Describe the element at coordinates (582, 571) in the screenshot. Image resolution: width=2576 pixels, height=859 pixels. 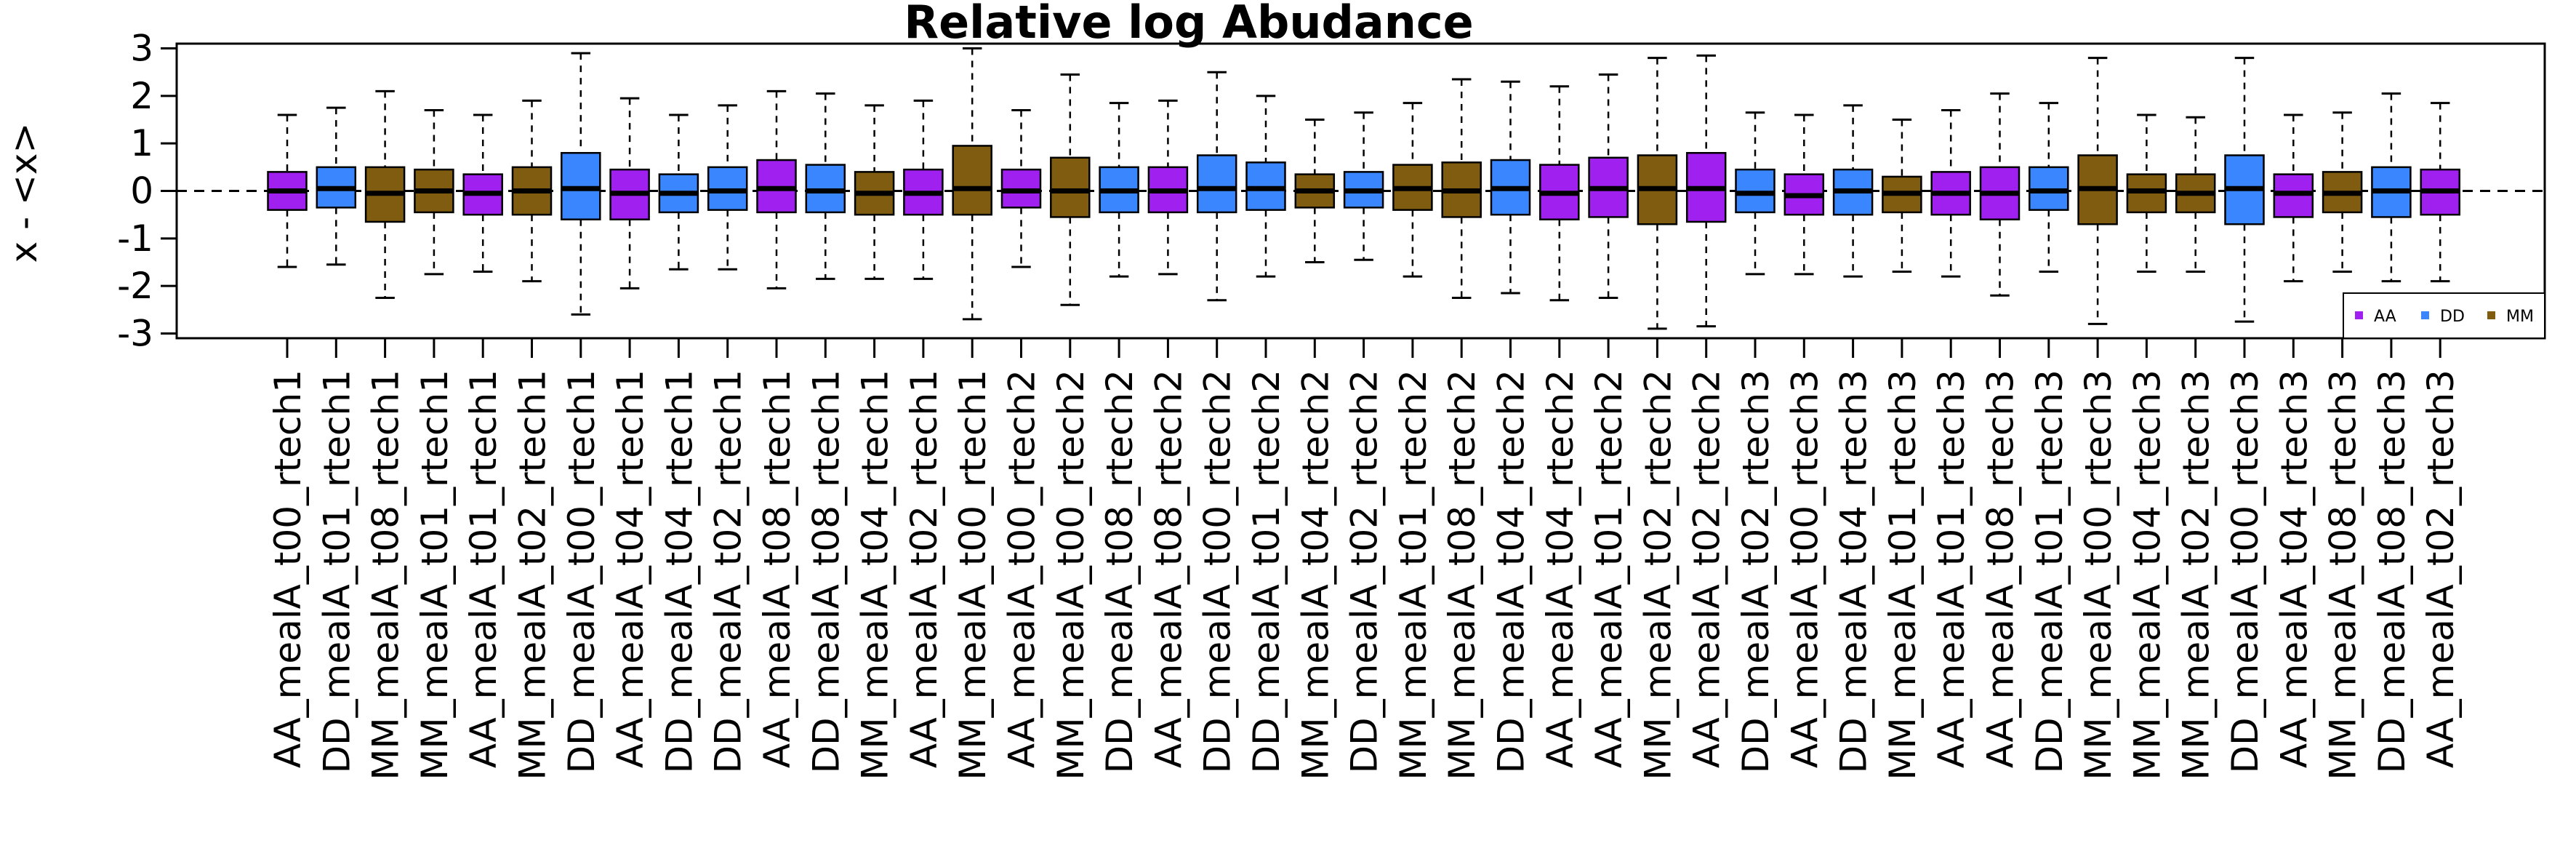
I see `x-tick-label: DD_mealA_t00_rtech1` at that location.